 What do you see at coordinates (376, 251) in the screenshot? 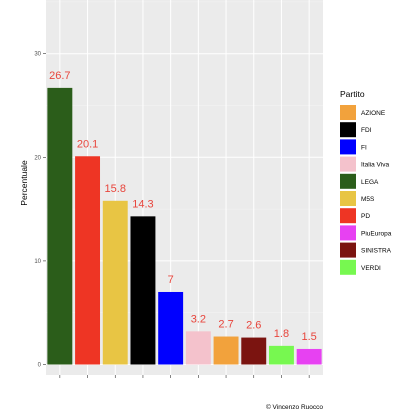
I see `legend-label: SINISTRA` at bounding box center [376, 251].